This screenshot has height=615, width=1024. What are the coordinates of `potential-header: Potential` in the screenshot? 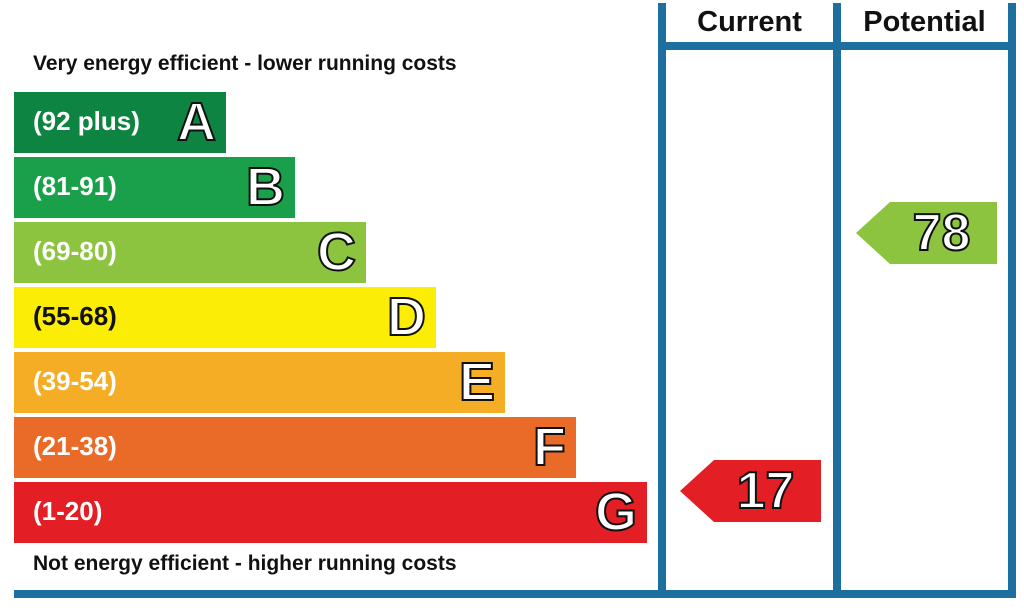 It's located at (924, 22).